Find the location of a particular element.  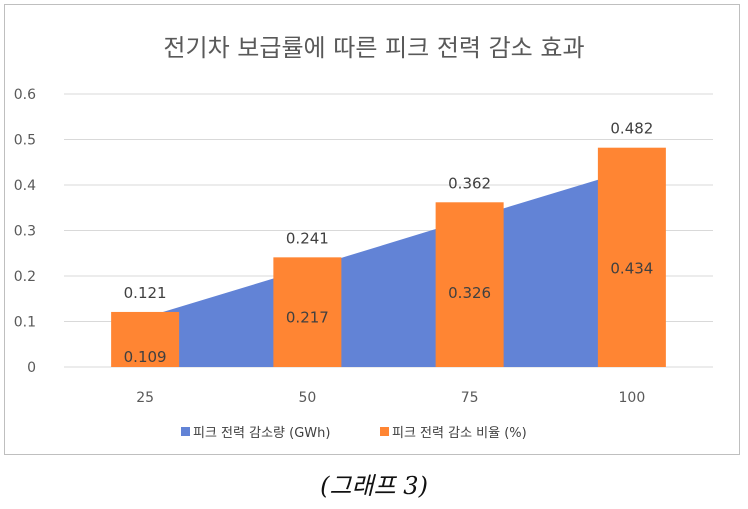

legend-swatch-area is located at coordinates (185, 431).